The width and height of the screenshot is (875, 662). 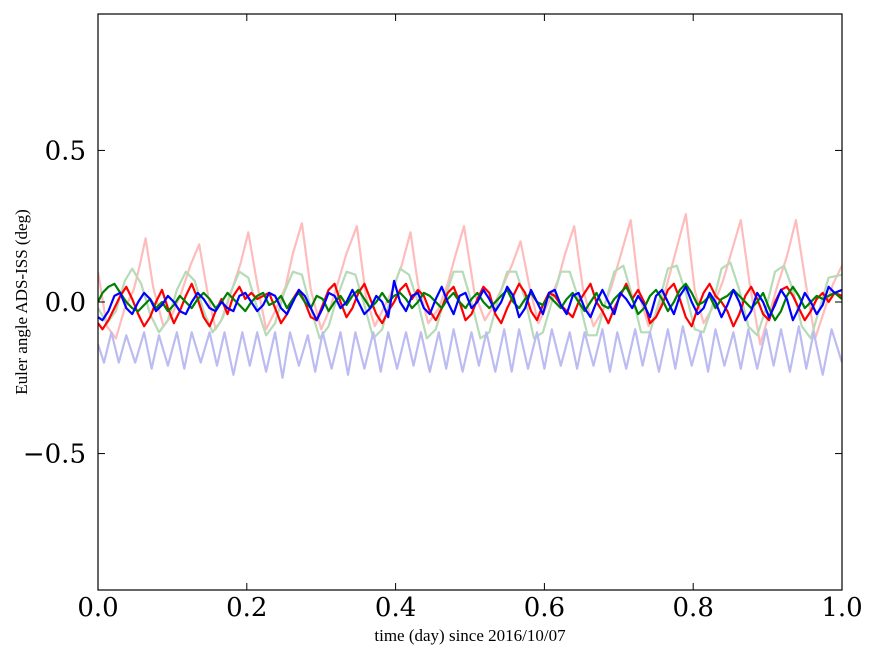 What do you see at coordinates (21, 302) in the screenshot?
I see `y-axis-label: Euler angle ADS-ISS (deg)` at bounding box center [21, 302].